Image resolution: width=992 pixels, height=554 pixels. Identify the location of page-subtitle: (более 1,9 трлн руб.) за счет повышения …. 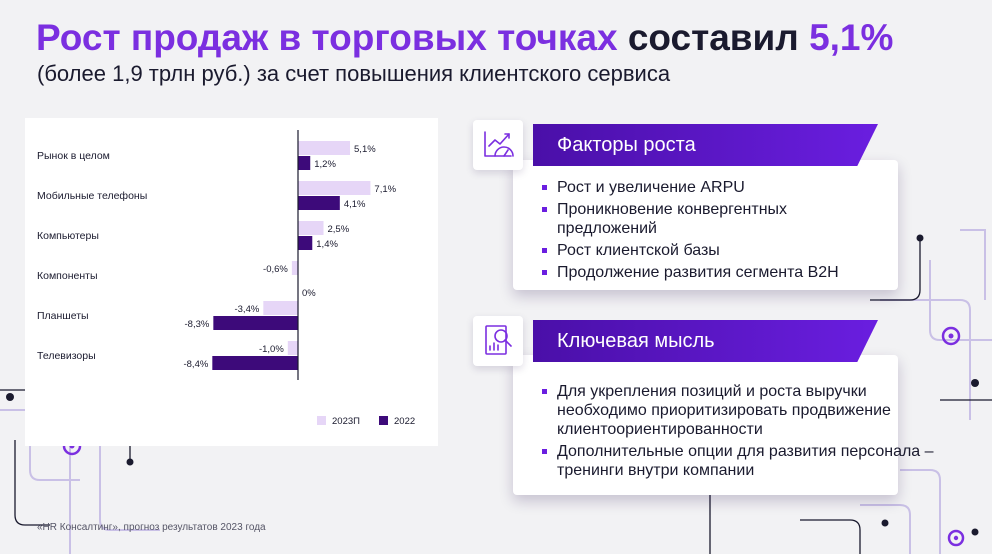
(354, 73).